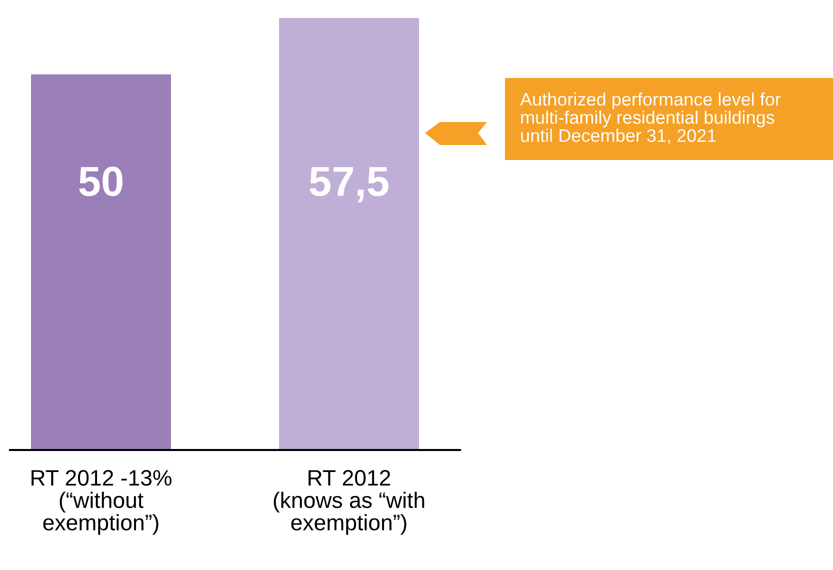  What do you see at coordinates (100, 181) in the screenshot?
I see `data-label: 50` at bounding box center [100, 181].